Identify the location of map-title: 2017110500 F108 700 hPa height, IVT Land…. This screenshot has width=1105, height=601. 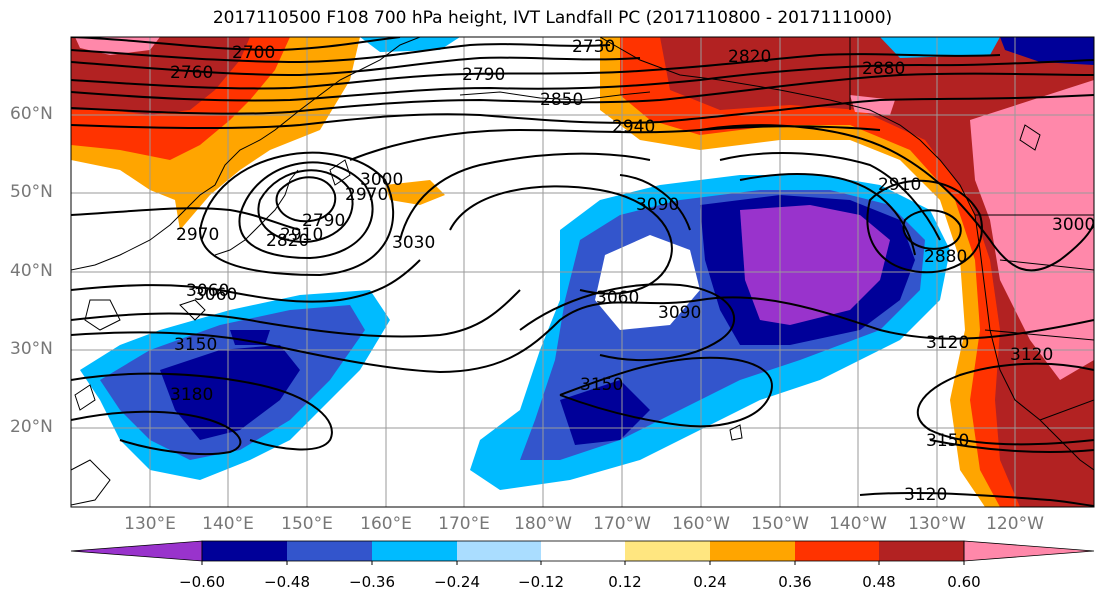
(552, 18).